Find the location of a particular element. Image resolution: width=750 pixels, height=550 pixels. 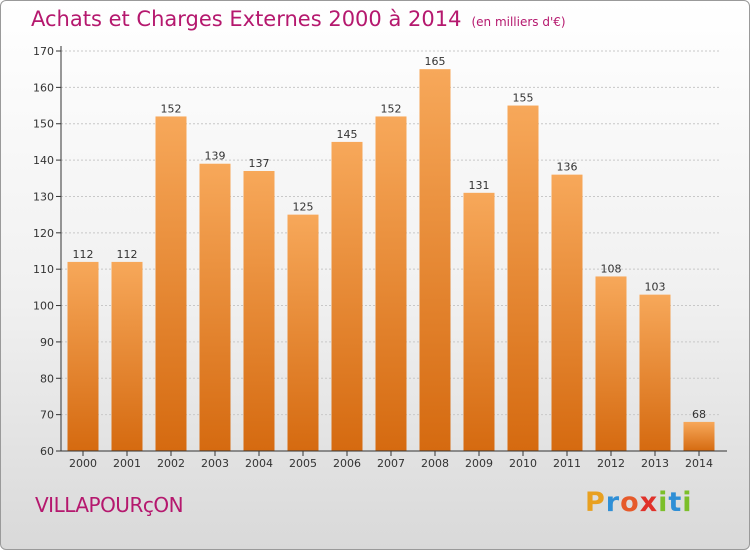

data-label: 137 is located at coordinates (259, 163).